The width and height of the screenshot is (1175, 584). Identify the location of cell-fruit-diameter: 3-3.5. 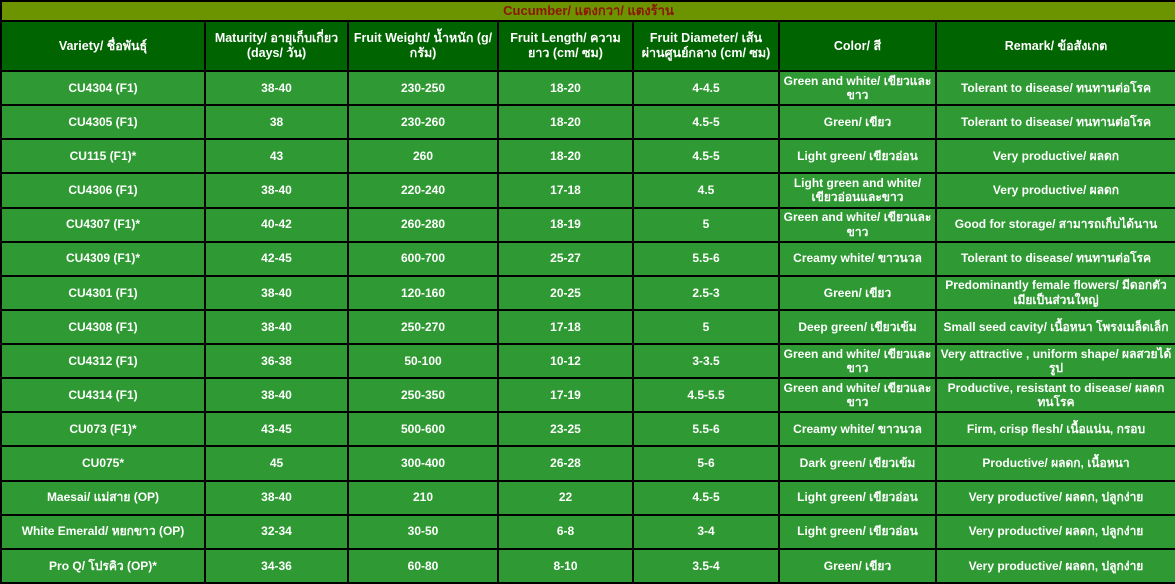
(706, 361).